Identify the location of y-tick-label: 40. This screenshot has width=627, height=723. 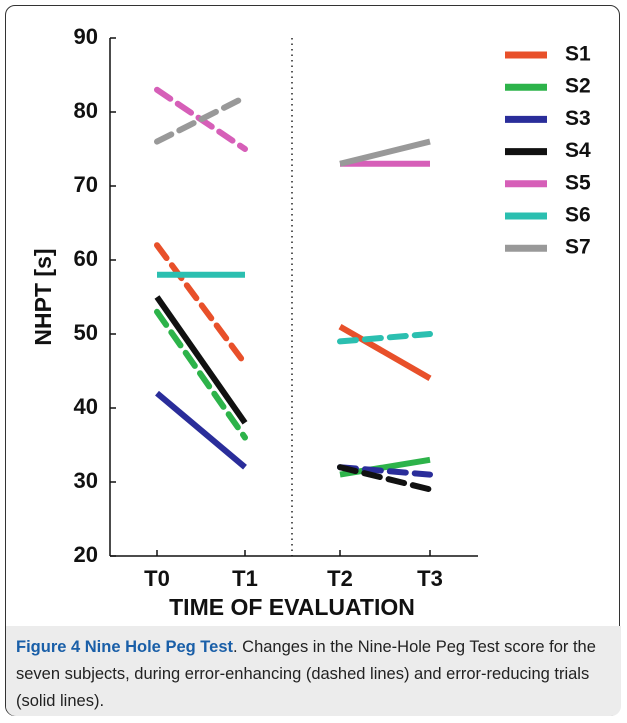
(86, 406).